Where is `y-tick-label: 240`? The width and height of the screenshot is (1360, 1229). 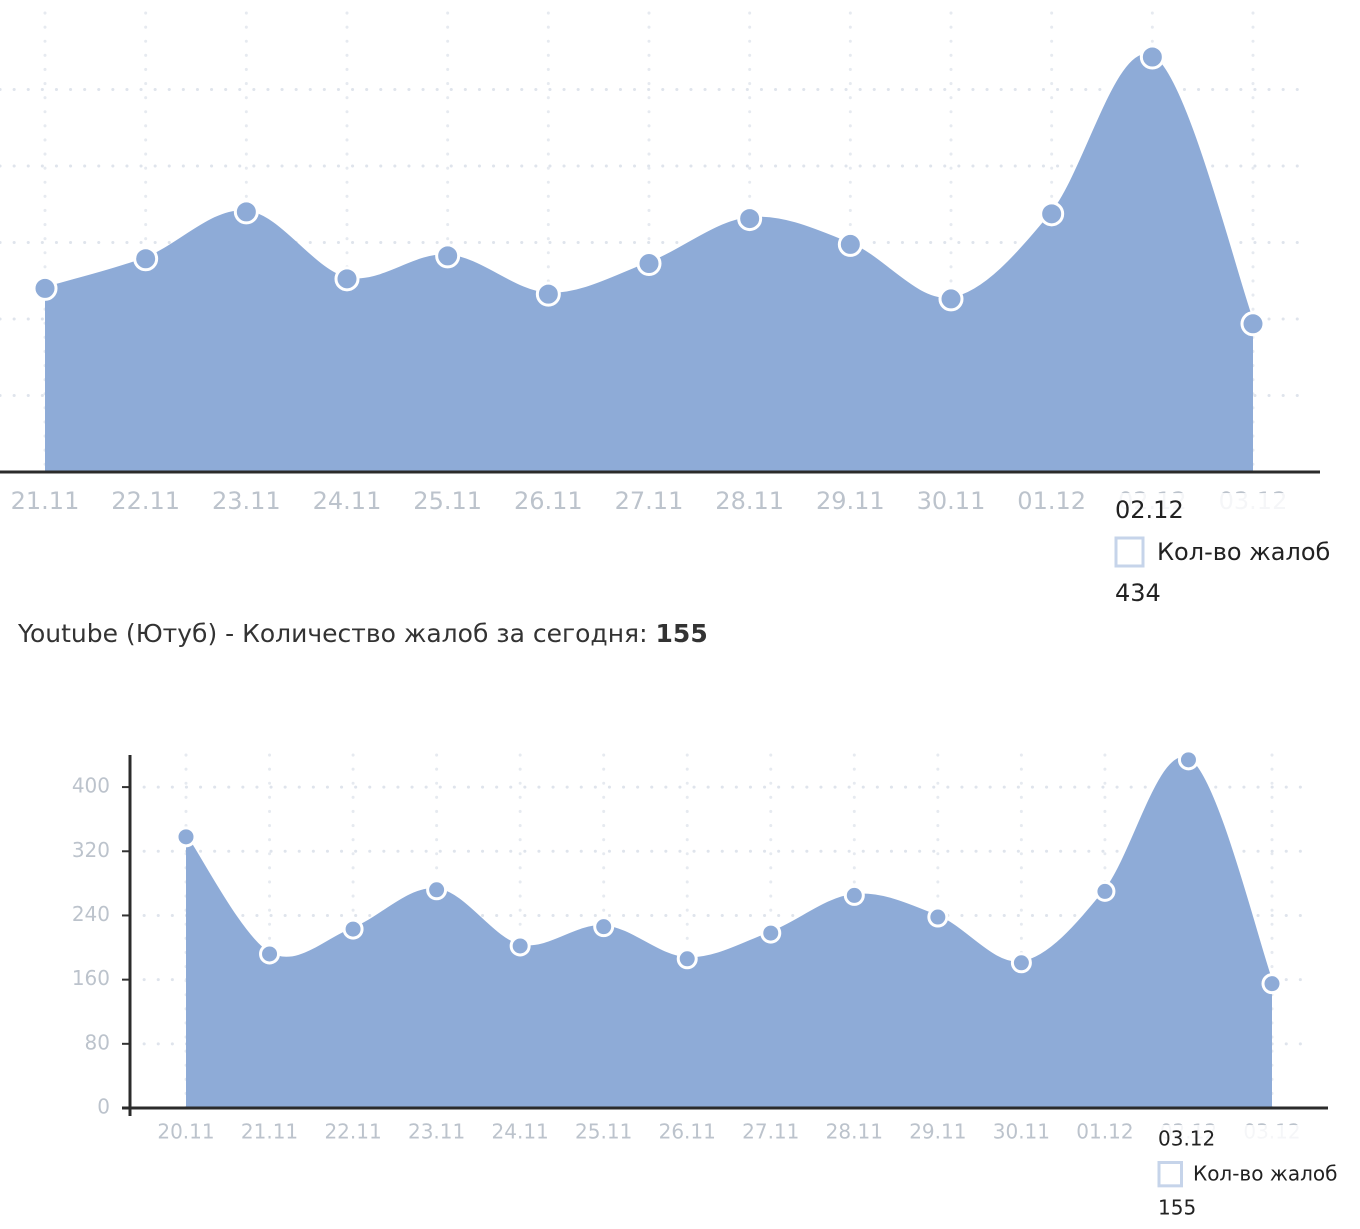
y-tick-label: 240 is located at coordinates (91, 914).